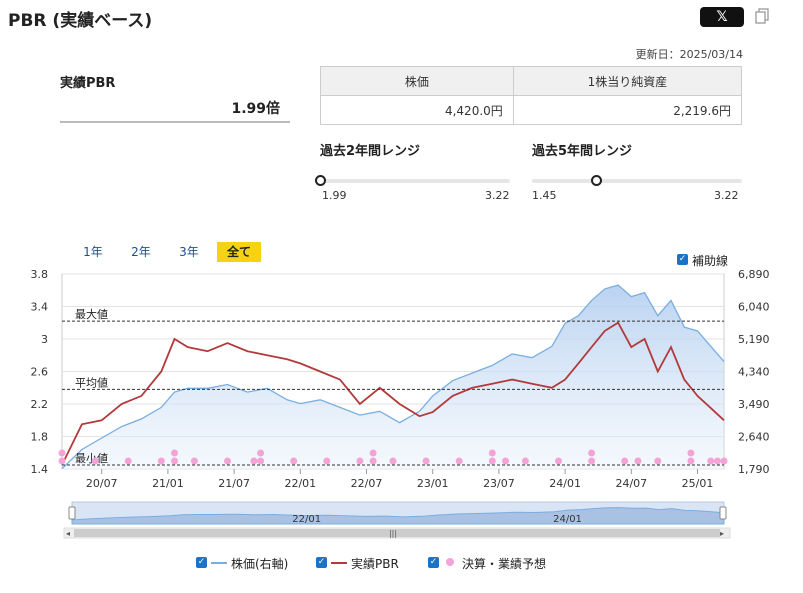 The width and height of the screenshot is (803, 593). Describe the element at coordinates (597, 180) in the screenshot. I see `range-5y-marker` at that location.